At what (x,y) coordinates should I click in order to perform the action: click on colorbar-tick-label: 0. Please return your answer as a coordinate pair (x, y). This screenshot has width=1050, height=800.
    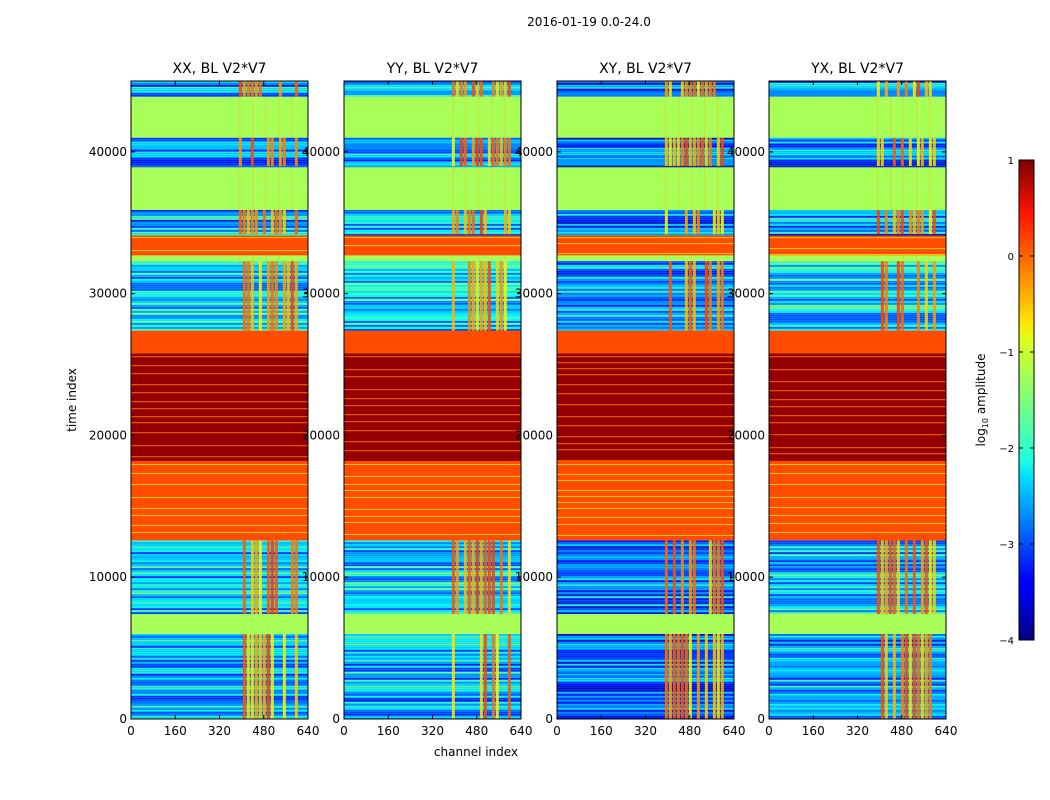
    Looking at the image, I should click on (1011, 257).